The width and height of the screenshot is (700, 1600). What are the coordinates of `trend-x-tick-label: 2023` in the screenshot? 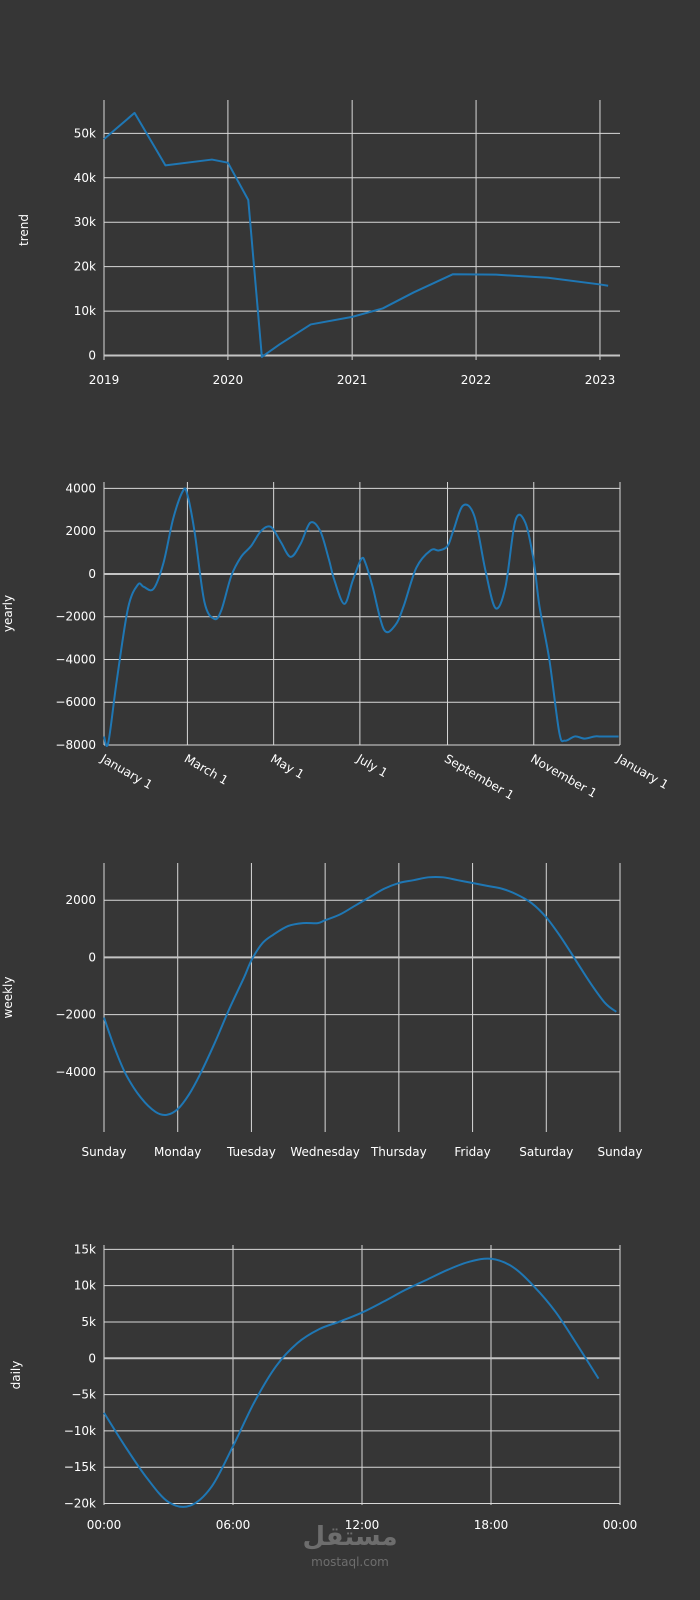 It's located at (600, 380).